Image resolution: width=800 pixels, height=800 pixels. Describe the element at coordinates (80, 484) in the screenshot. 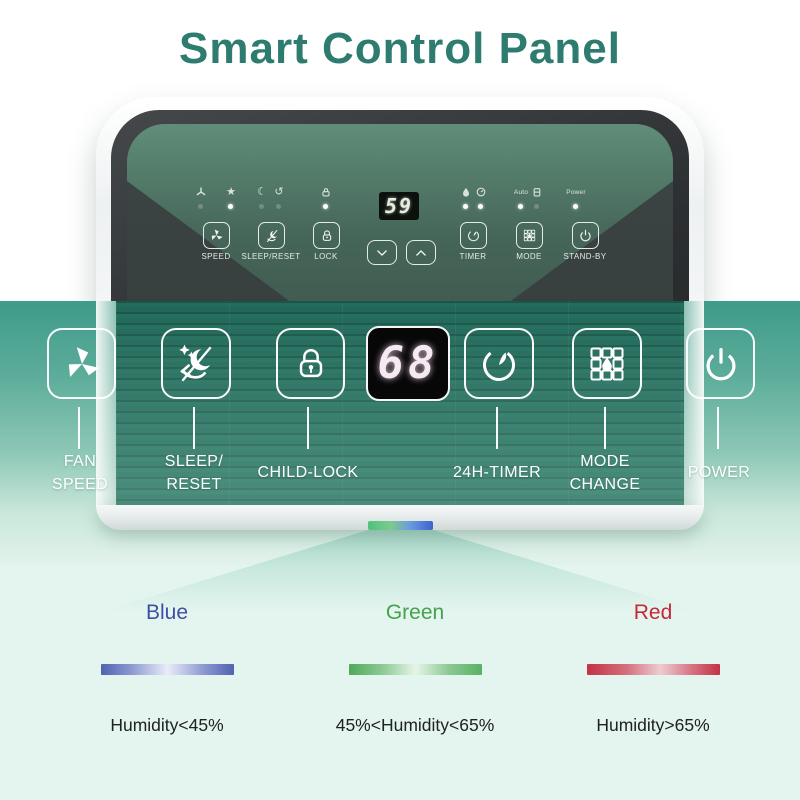

I see `label-line: SPEED` at that location.